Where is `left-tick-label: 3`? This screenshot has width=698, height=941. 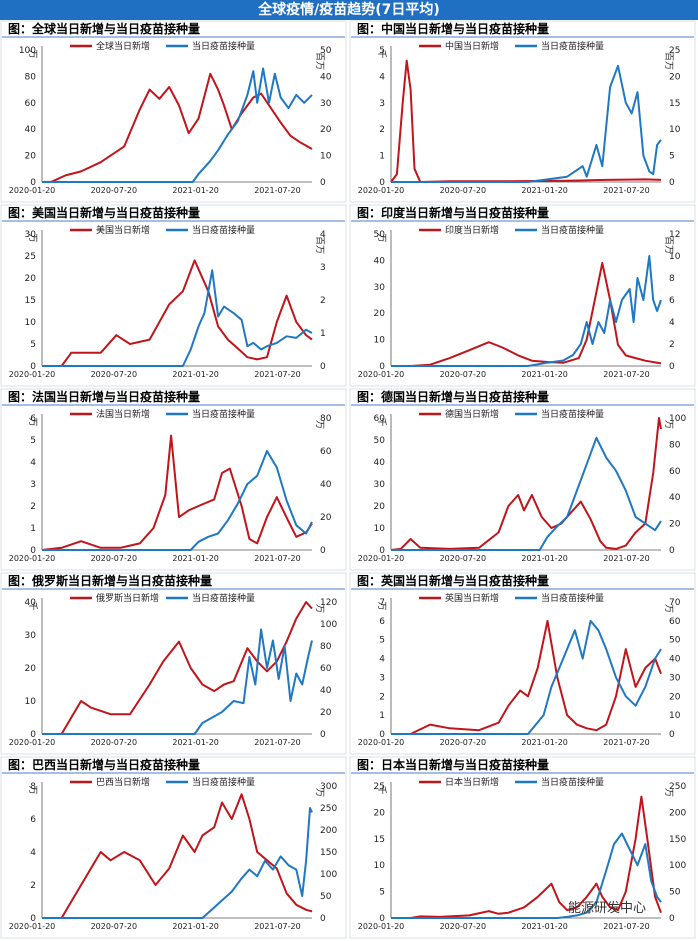 left-tick-label: 3 is located at coordinates (33, 485).